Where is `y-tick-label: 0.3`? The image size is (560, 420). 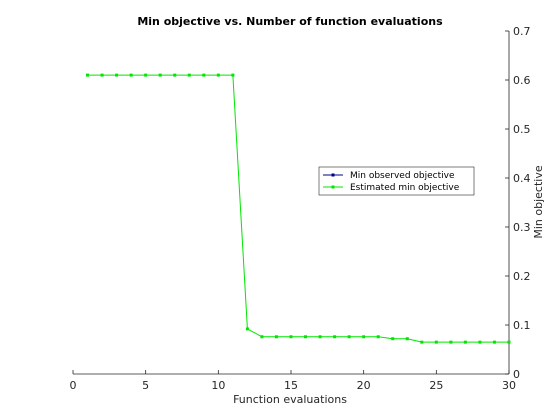 y-tick-label: 0.3 is located at coordinates (522, 227).